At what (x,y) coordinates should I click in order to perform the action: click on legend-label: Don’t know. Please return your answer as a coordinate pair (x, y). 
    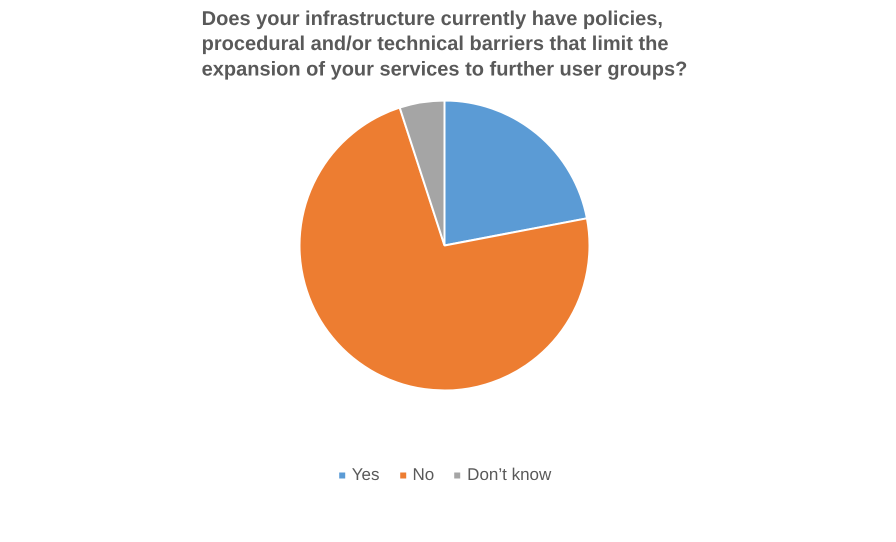
    Looking at the image, I should click on (509, 475).